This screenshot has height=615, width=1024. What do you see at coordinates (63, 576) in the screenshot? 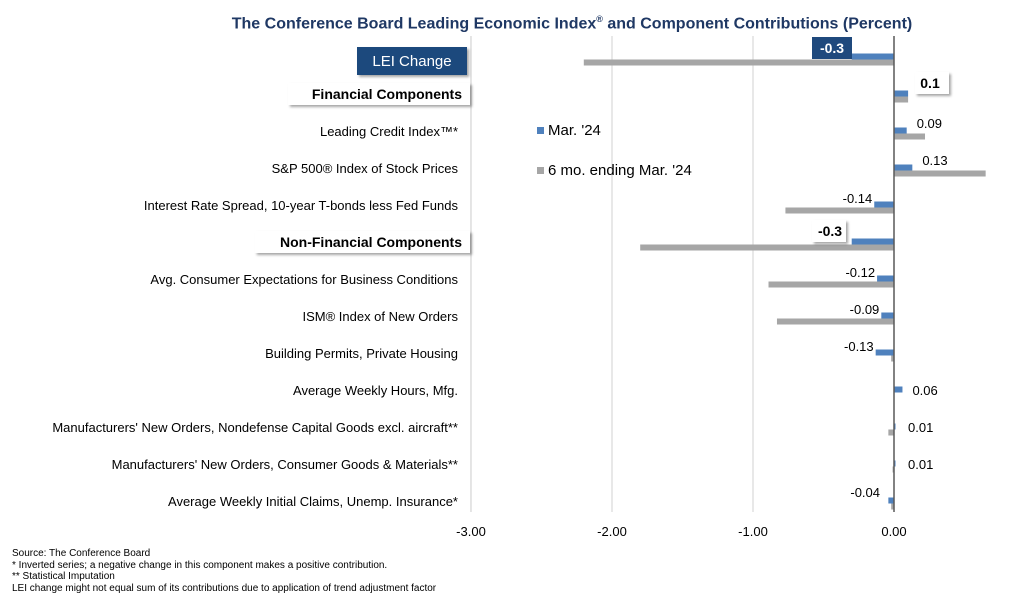
I see `footnote-imputation: ** Statistical Imputation` at bounding box center [63, 576].